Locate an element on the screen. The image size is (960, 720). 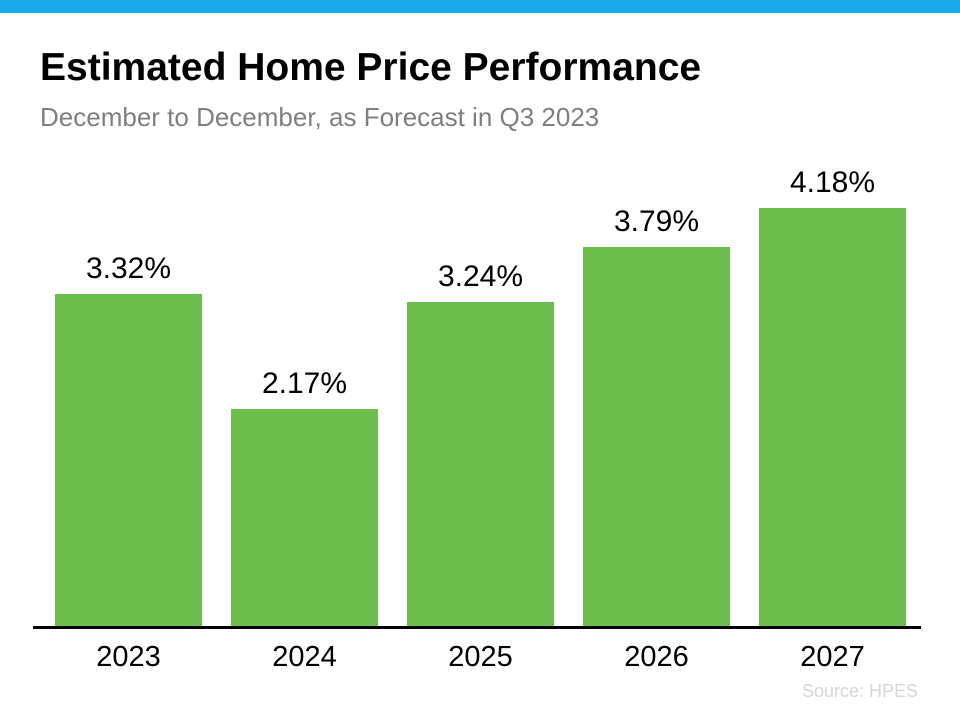
top-accent-bar is located at coordinates (480, 6).